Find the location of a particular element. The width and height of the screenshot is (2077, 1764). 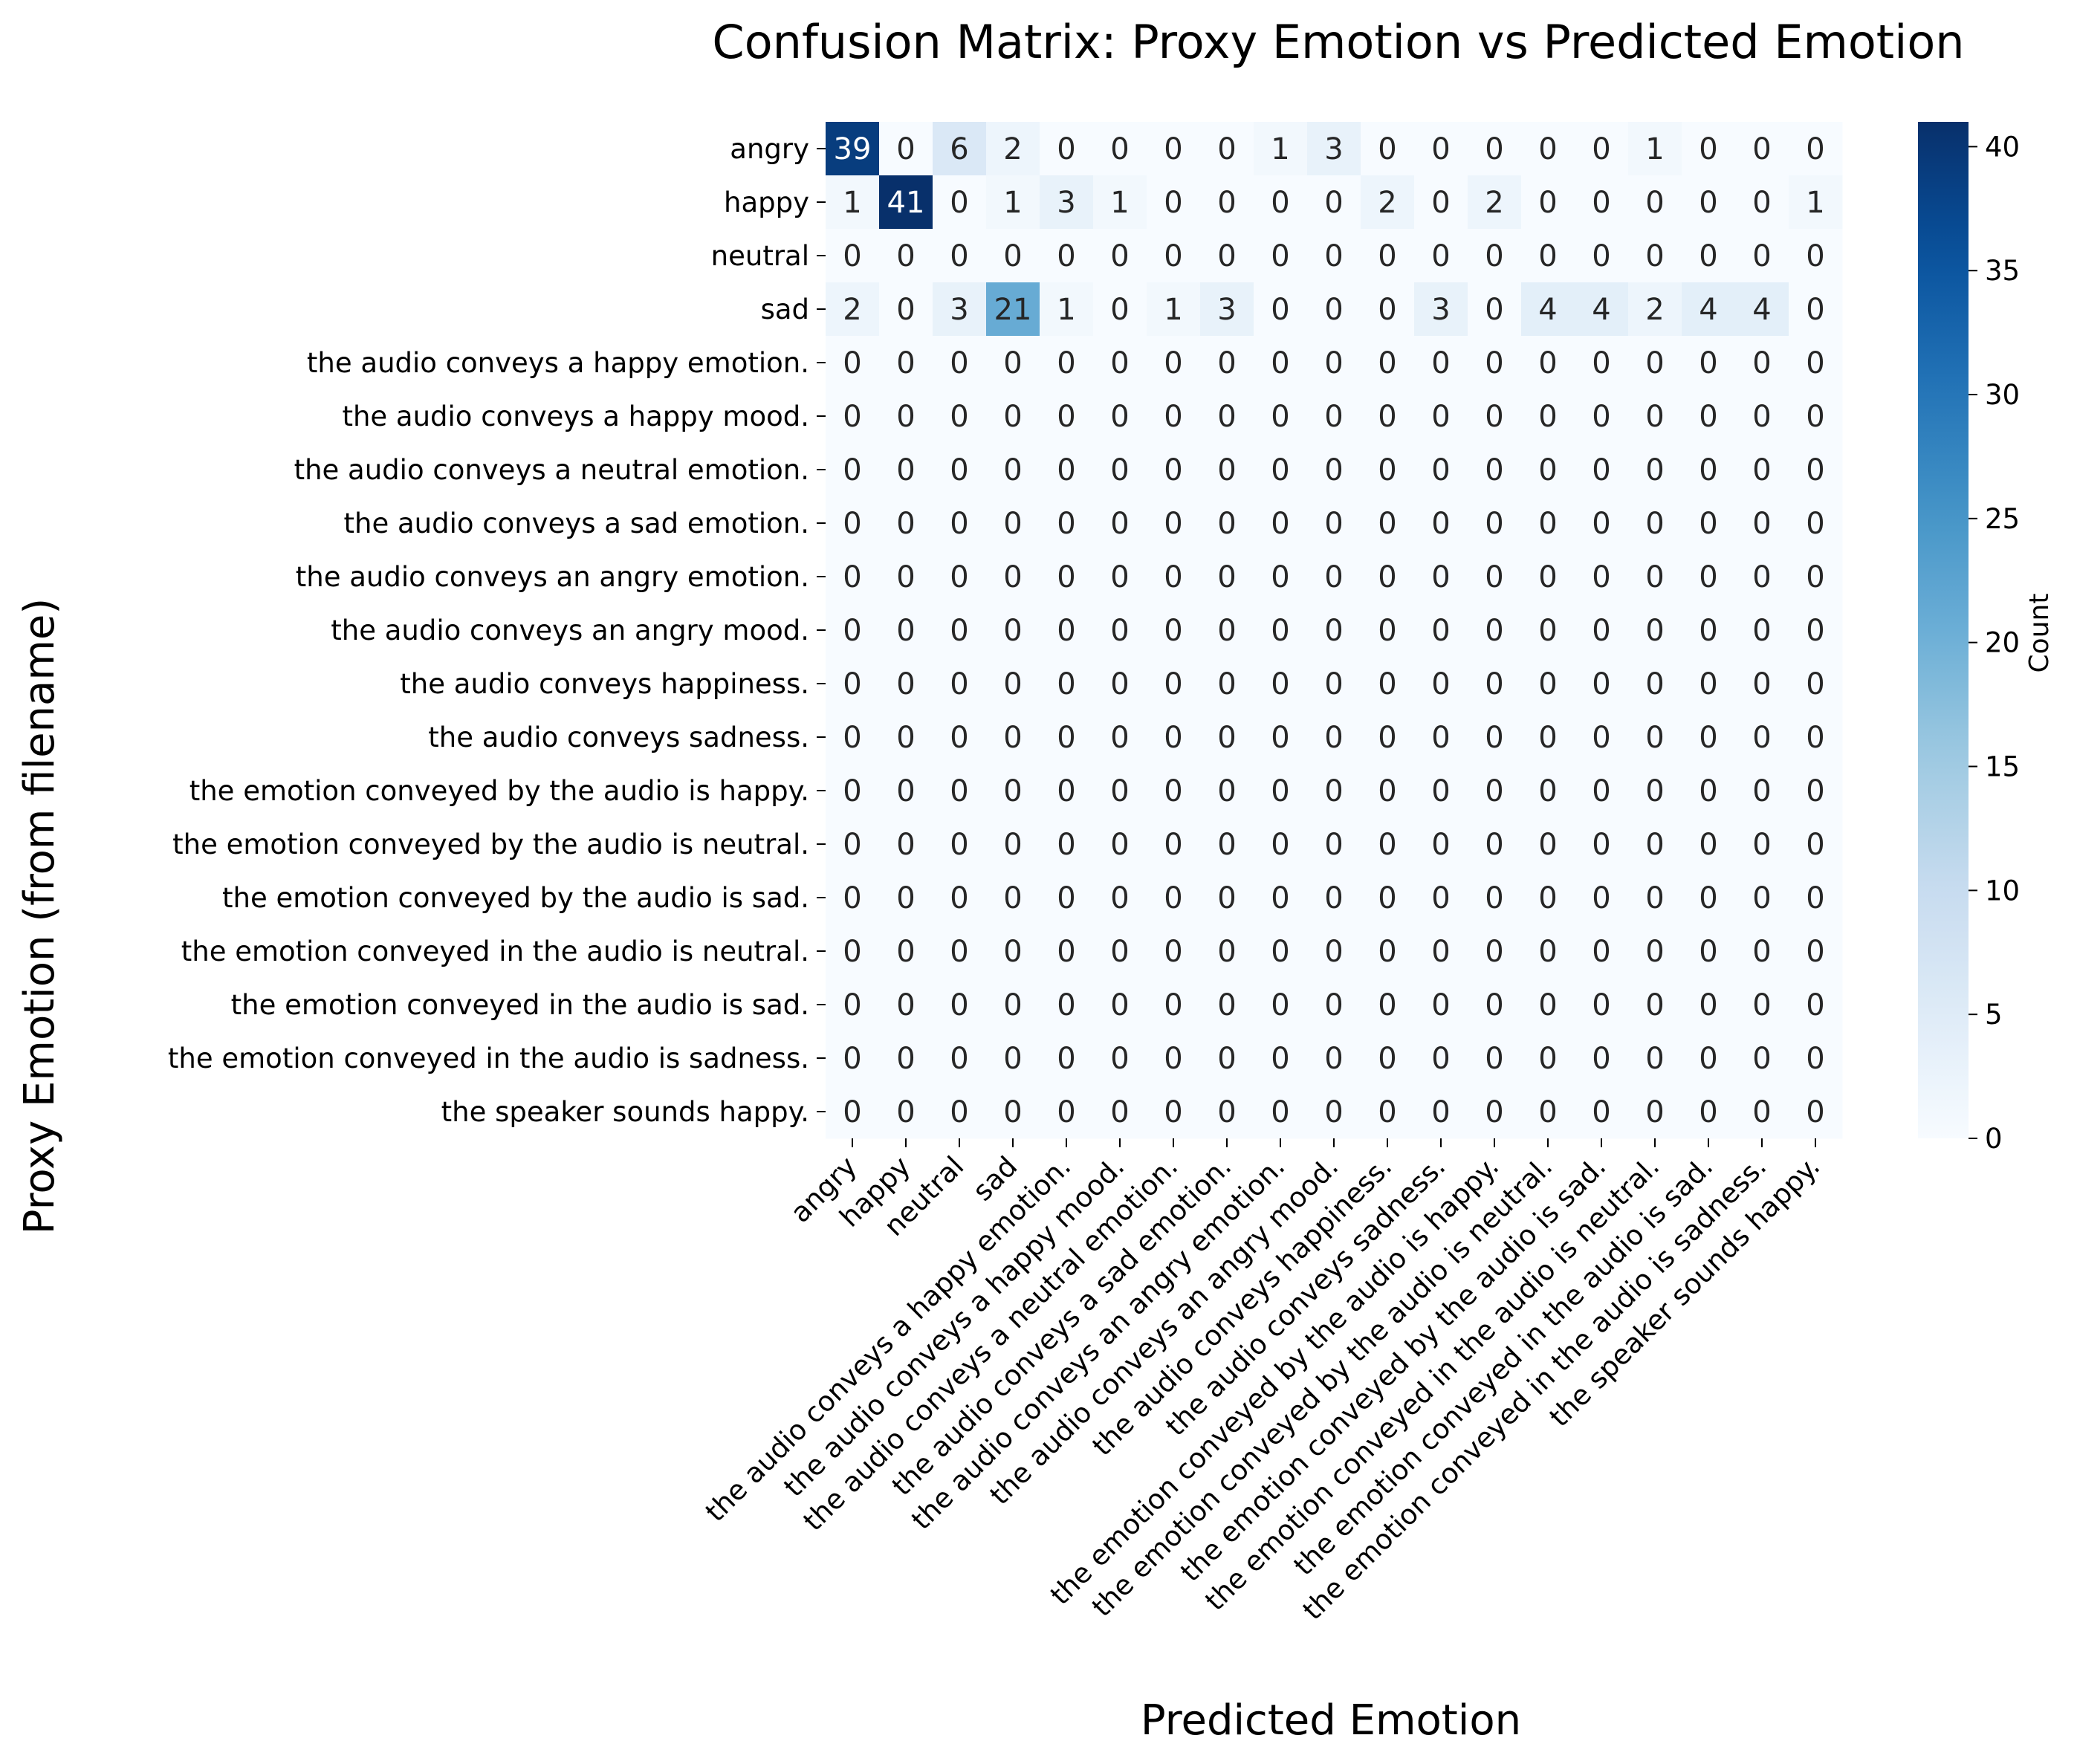

y-tick-label: the audio conveys sadness. is located at coordinates (618, 737).